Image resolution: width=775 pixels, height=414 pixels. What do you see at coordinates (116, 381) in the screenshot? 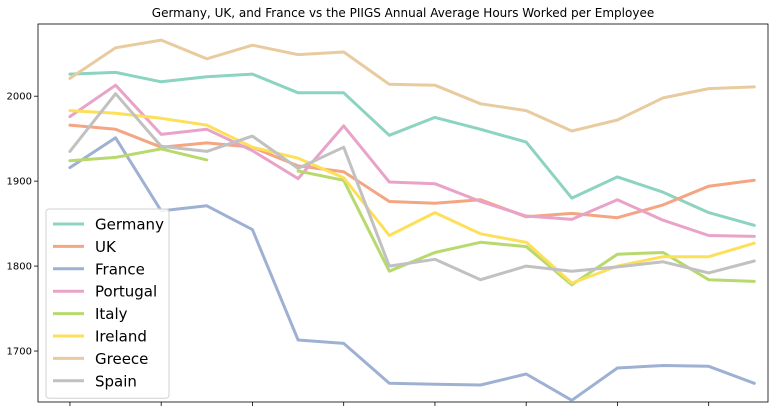
I see `legend-label: Spain` at bounding box center [116, 381].